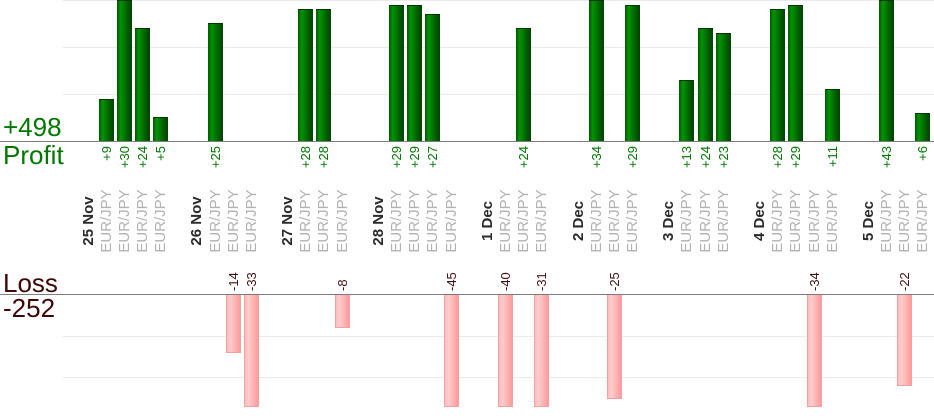  I want to click on loss-axis-title: Loss, so click(30, 283).